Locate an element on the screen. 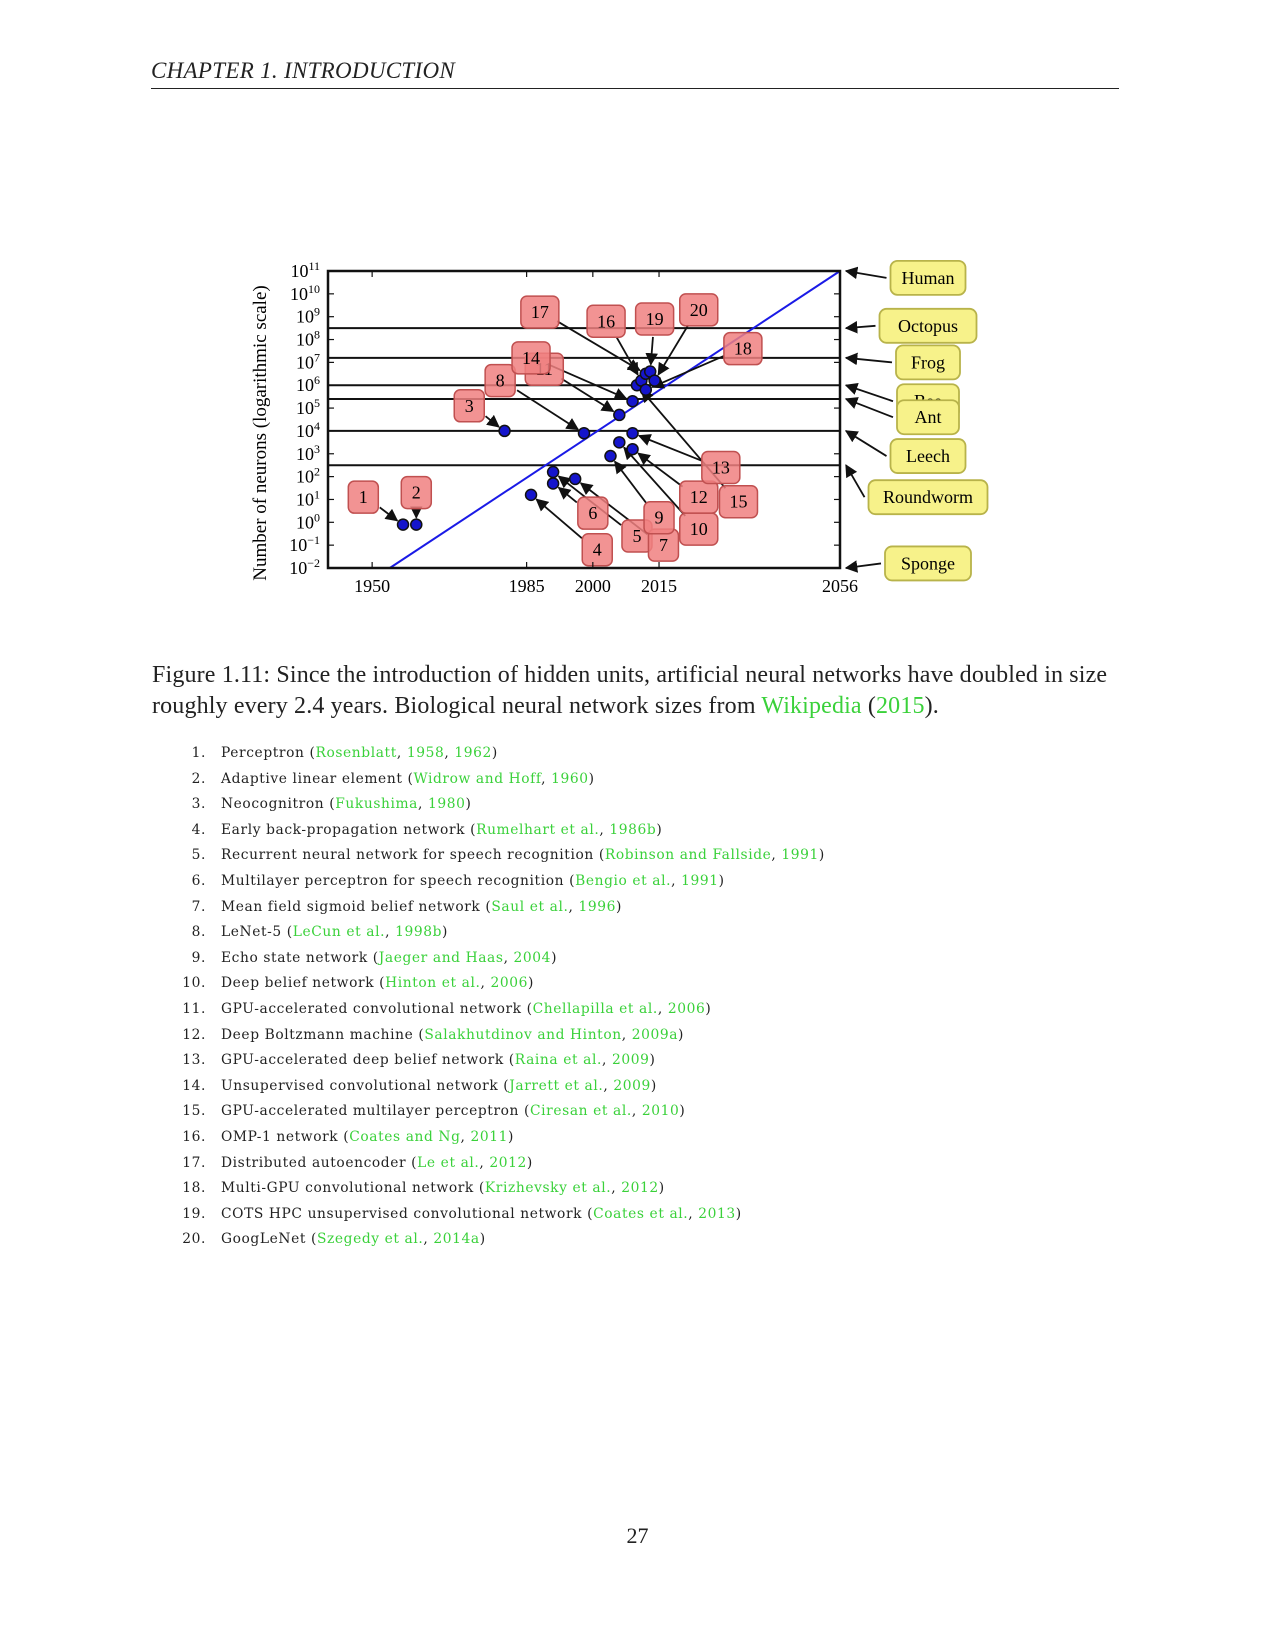  reference-citation-link: Jaeger and Haas is located at coordinates (441, 957).